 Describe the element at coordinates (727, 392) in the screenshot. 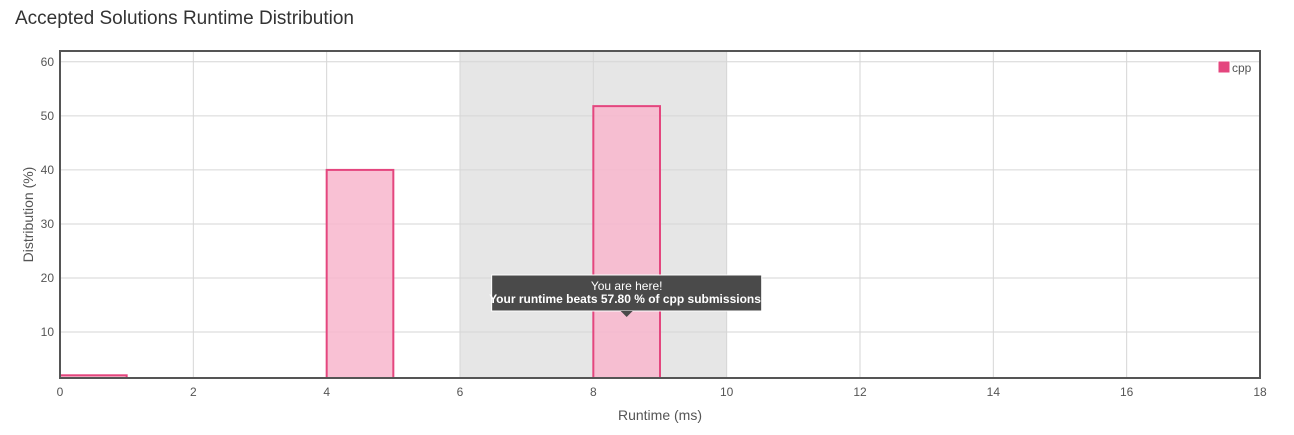

I see `x-tick-label: 10` at that location.